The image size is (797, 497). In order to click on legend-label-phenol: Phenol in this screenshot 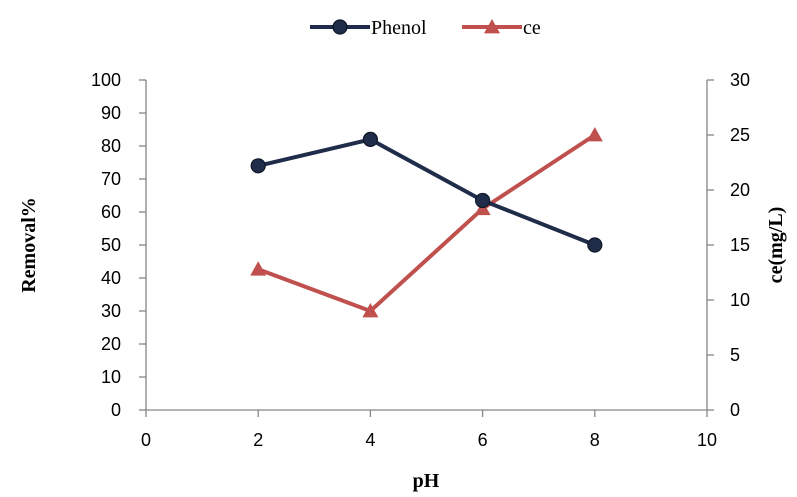, I will do `click(399, 28)`.